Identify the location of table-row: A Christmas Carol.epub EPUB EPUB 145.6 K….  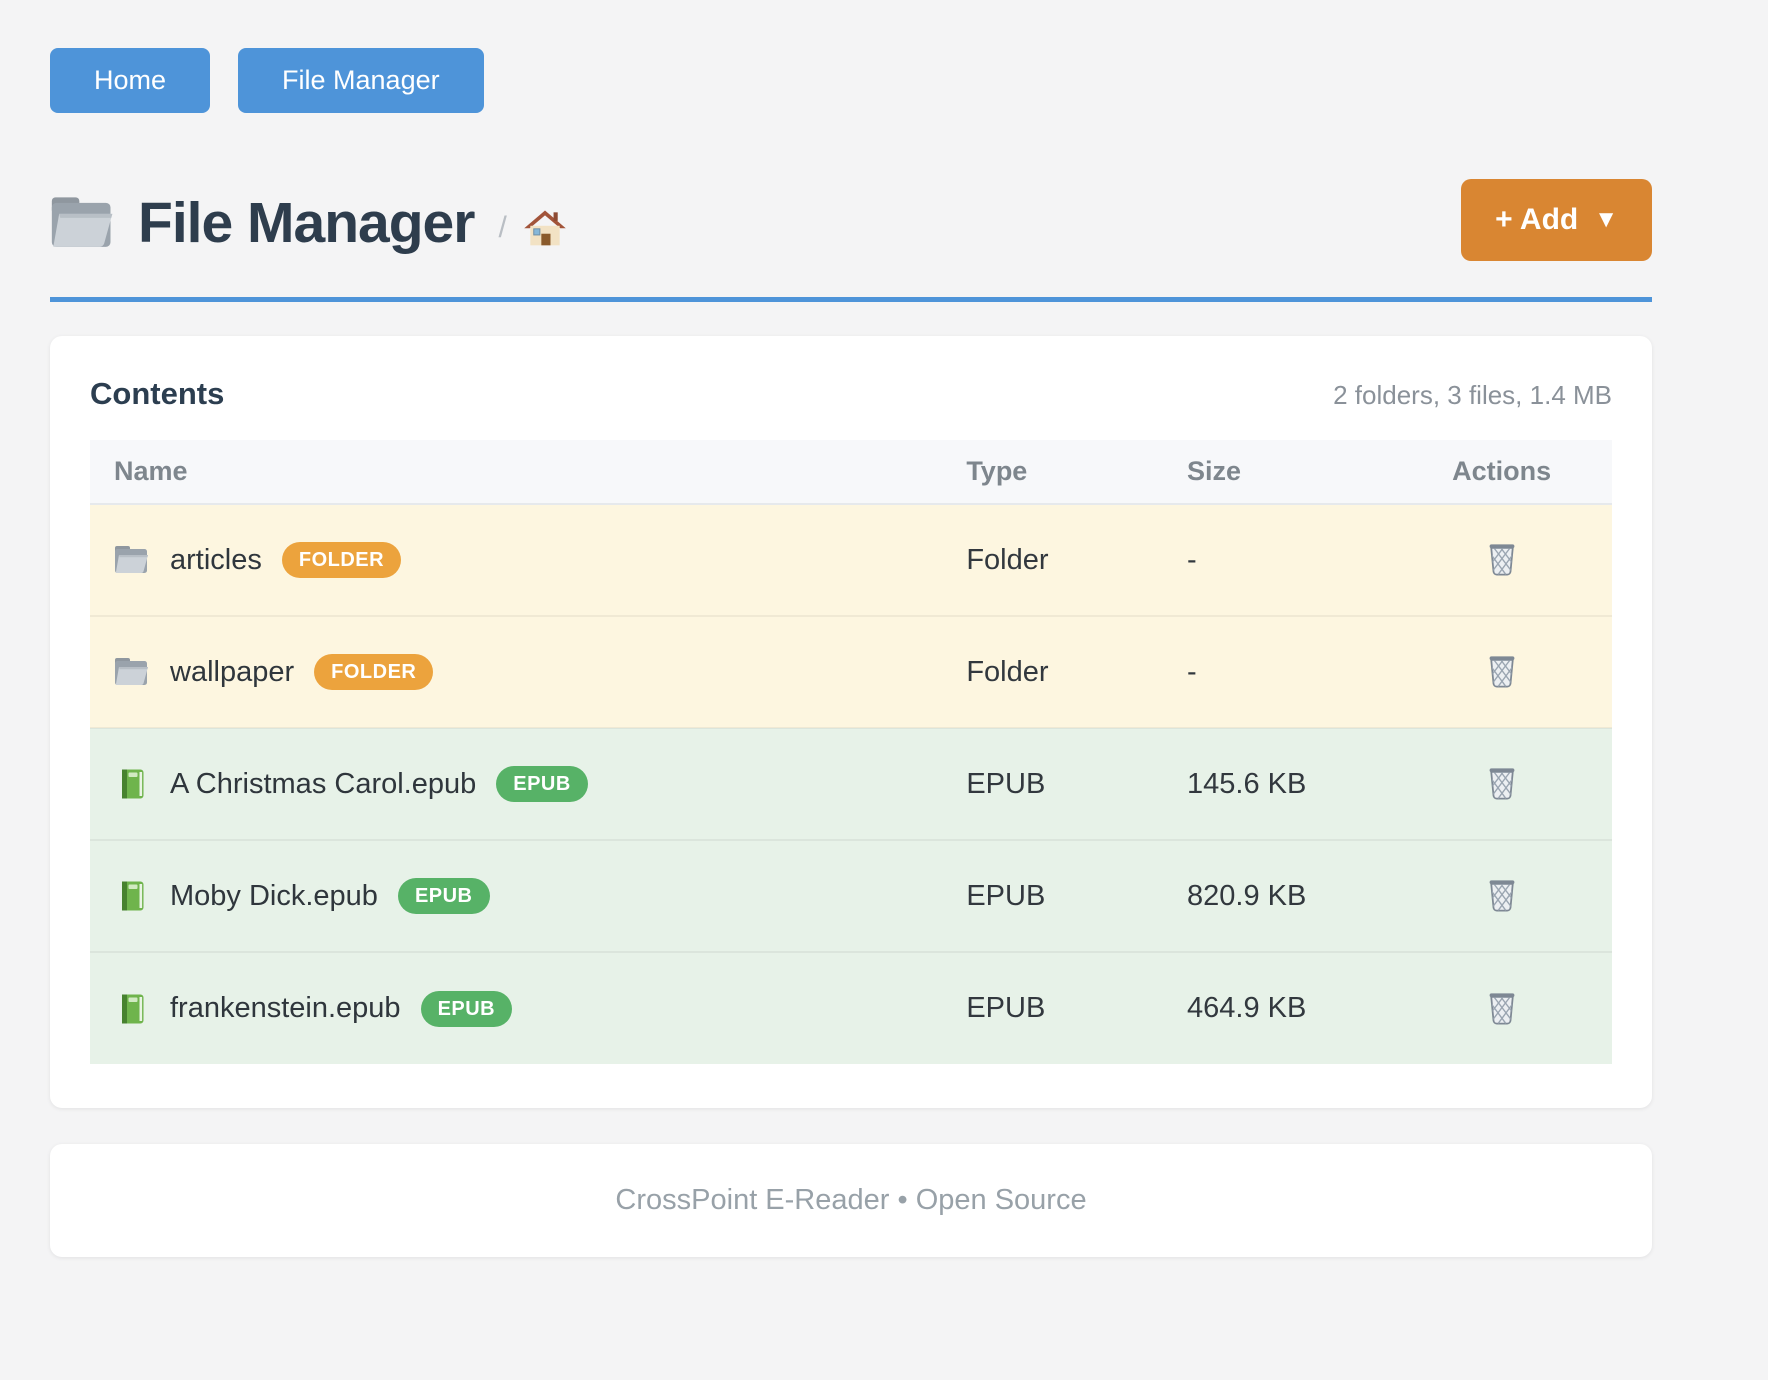
(851, 783).